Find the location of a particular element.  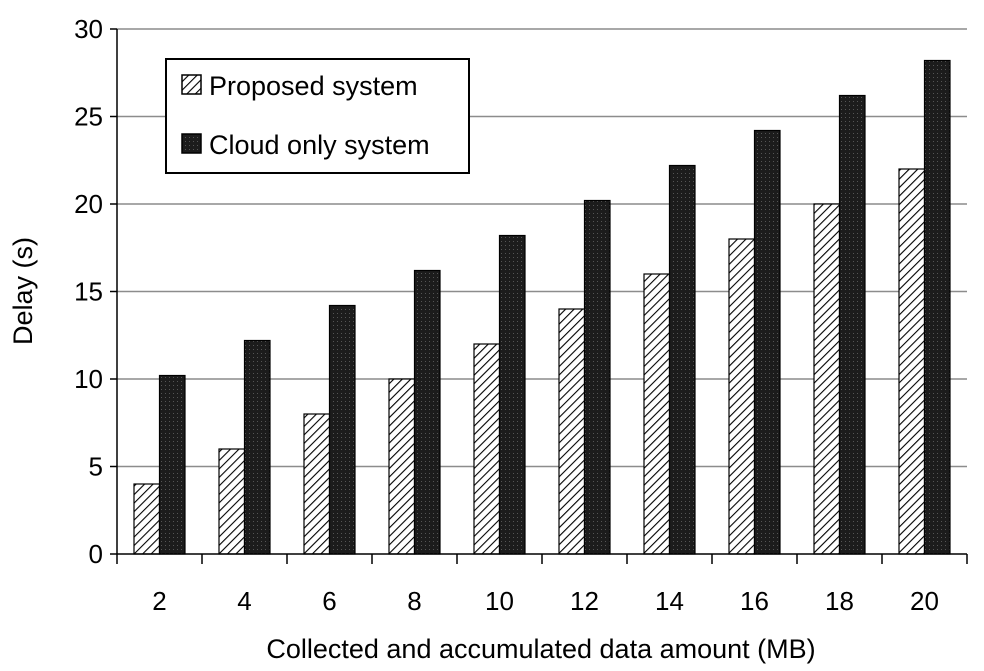

y-tick-label: 10 is located at coordinates (88, 379).